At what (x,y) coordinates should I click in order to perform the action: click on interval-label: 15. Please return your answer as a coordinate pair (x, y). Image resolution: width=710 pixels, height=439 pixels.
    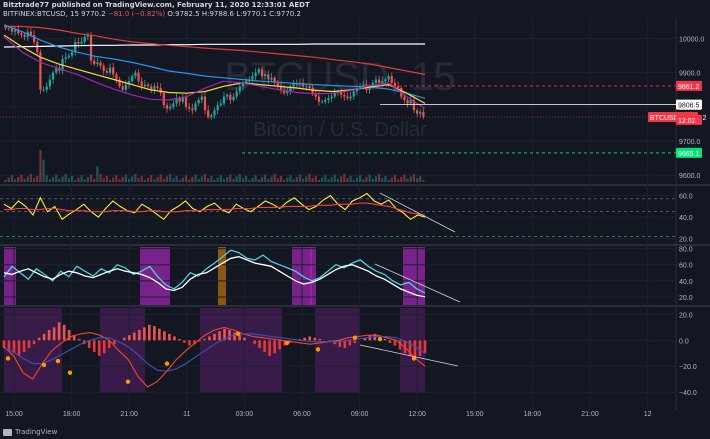
    Looking at the image, I should click on (74, 14).